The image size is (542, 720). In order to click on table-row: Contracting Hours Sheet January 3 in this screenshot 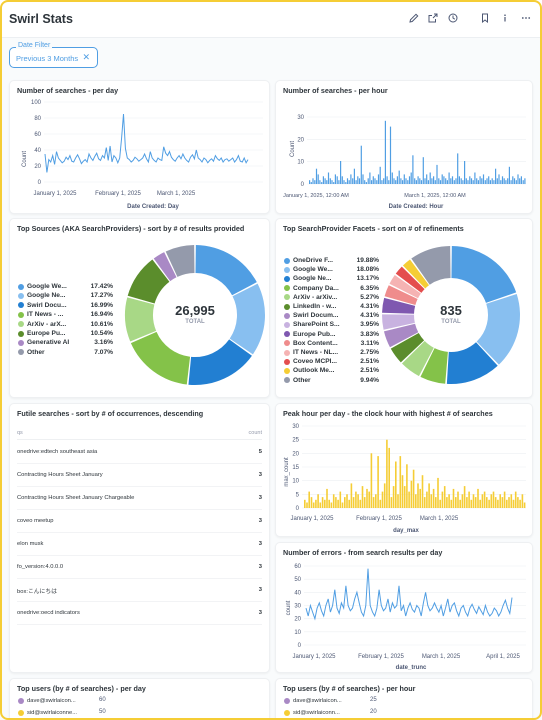, I will do `click(139, 475)`.